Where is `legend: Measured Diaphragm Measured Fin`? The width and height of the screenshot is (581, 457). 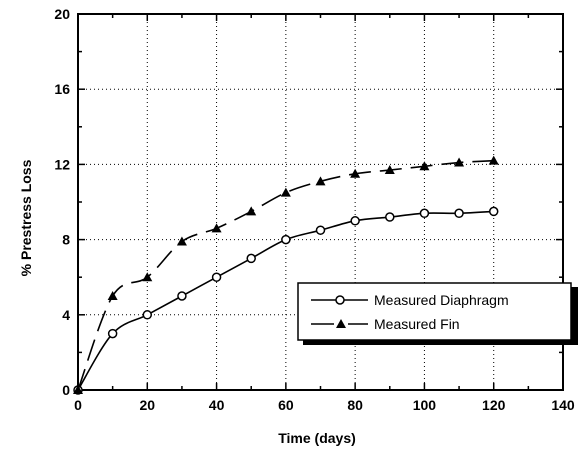 legend: Measured Diaphragm Measured Fin is located at coordinates (437, 313).